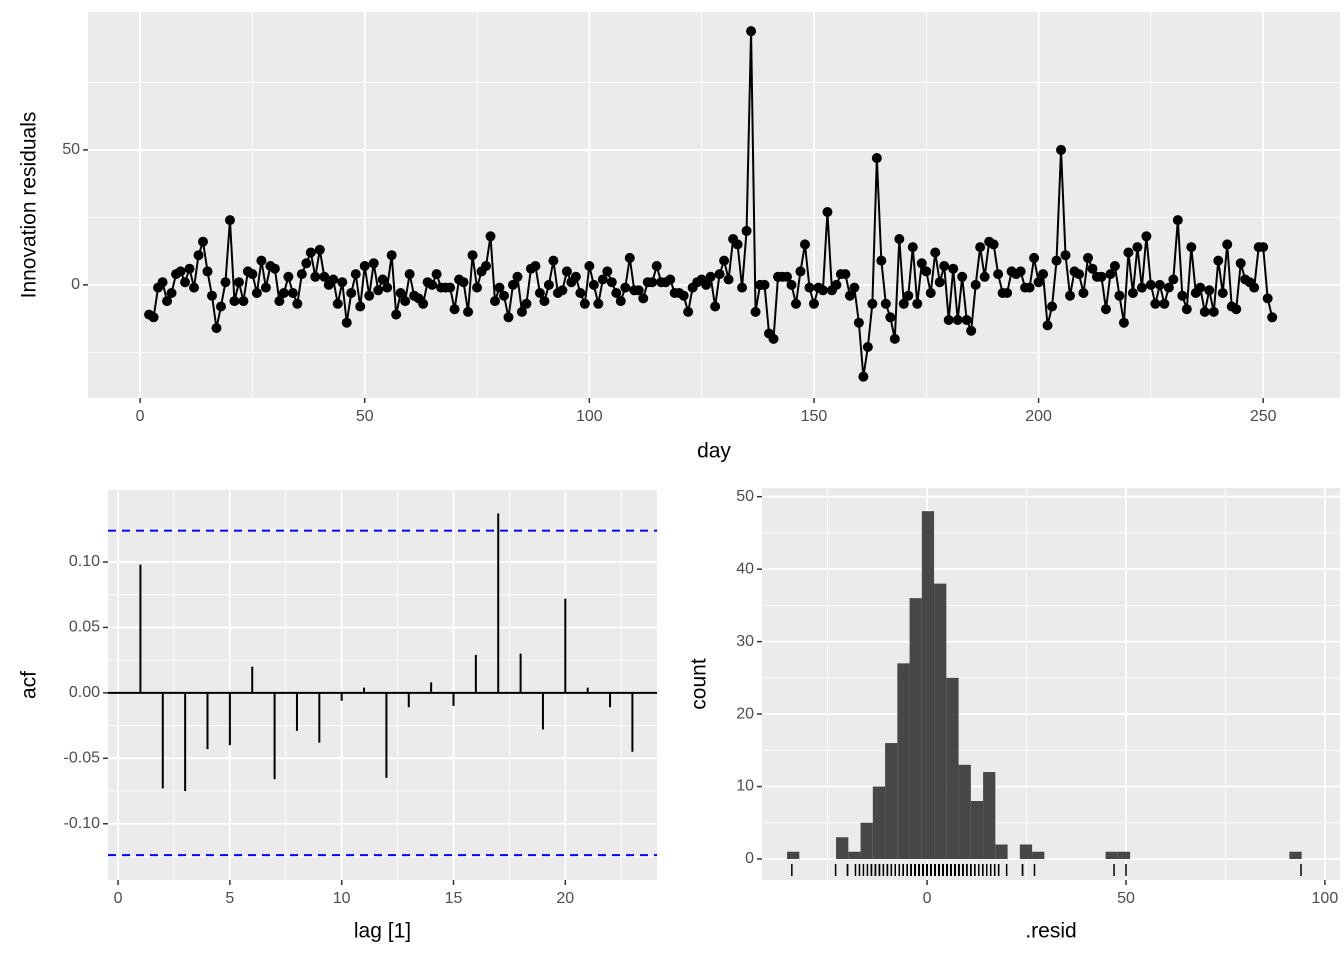 This screenshot has height=960, width=1344. Describe the element at coordinates (745, 786) in the screenshot. I see `y-tick-label: 10` at that location.